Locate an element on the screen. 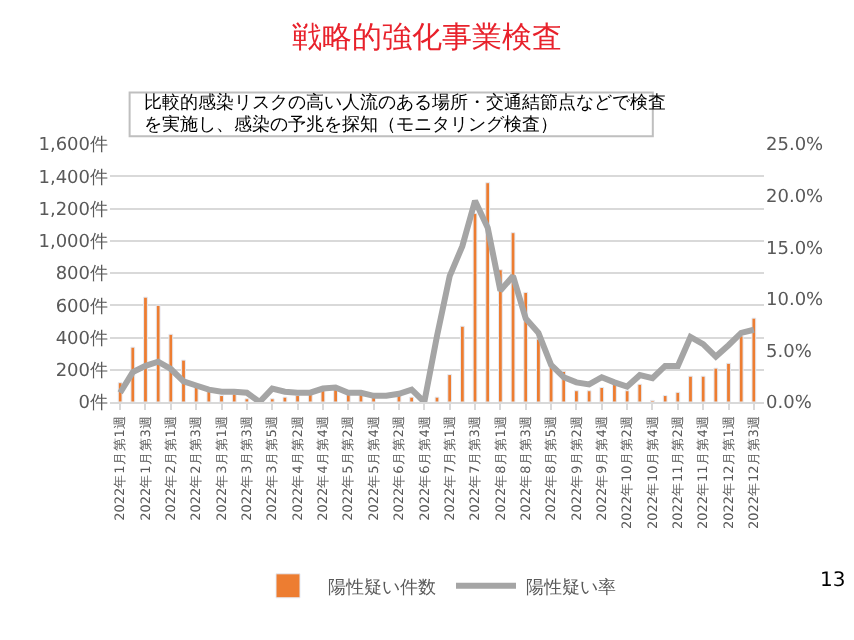 This screenshot has height=640, width=854. y2-tick-label: 15.0% is located at coordinates (795, 249).